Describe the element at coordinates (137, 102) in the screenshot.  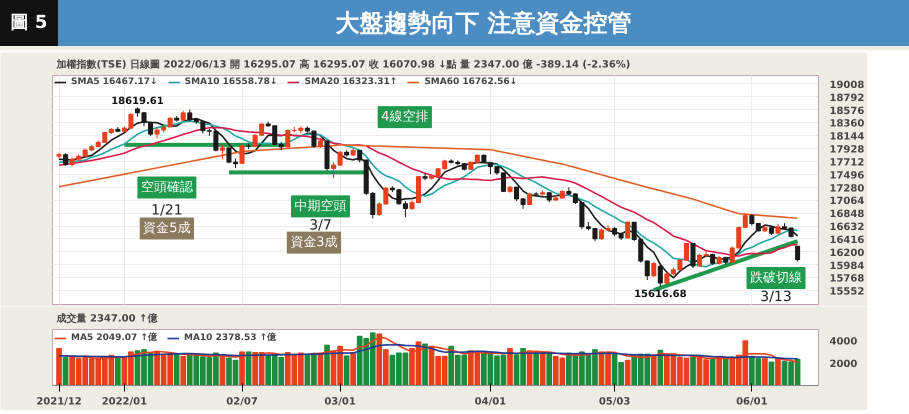
I see `annotation: 18619.61` at that location.